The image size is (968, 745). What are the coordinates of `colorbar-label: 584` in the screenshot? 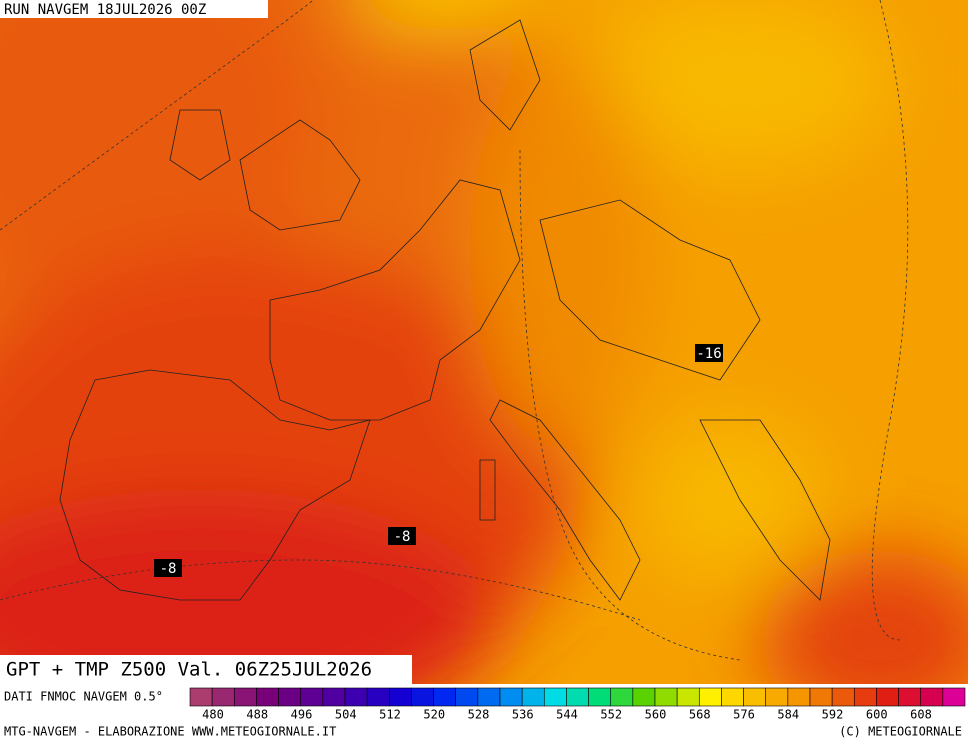 It's located at (788, 715).